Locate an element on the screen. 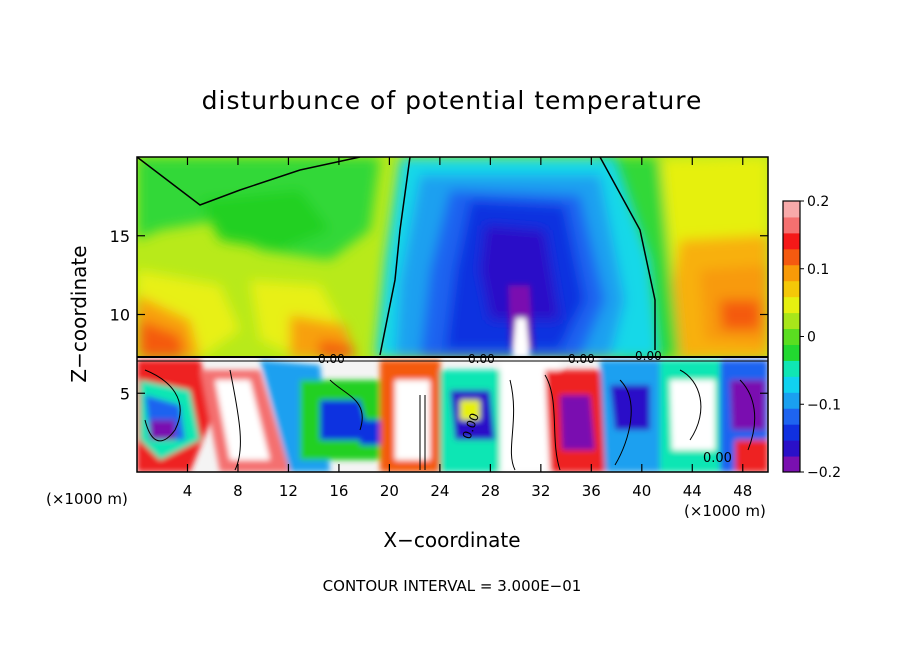  x-tick-label: 36 is located at coordinates (591, 491).